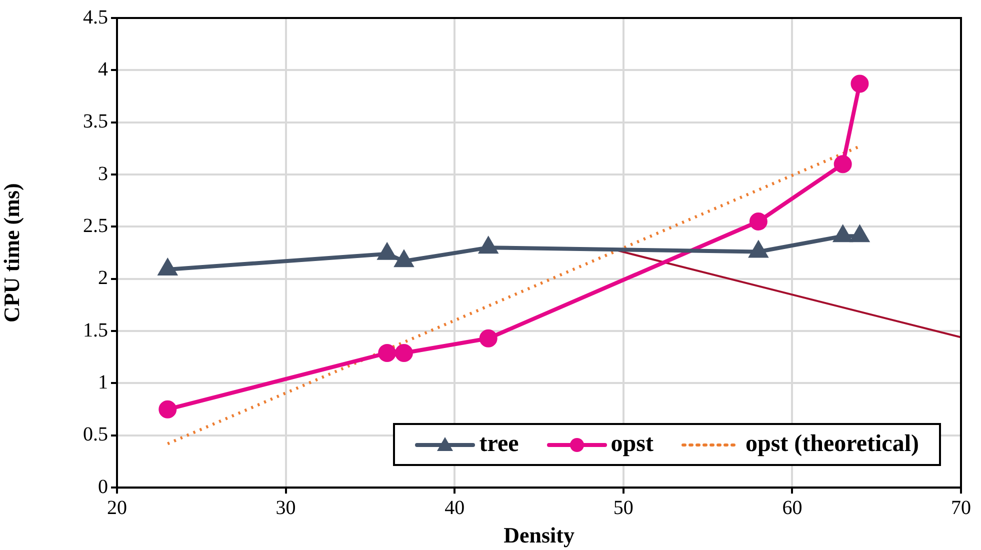 The width and height of the screenshot is (981, 550). Describe the element at coordinates (95, 225) in the screenshot. I see `y-tick-label: 2.5` at that location.